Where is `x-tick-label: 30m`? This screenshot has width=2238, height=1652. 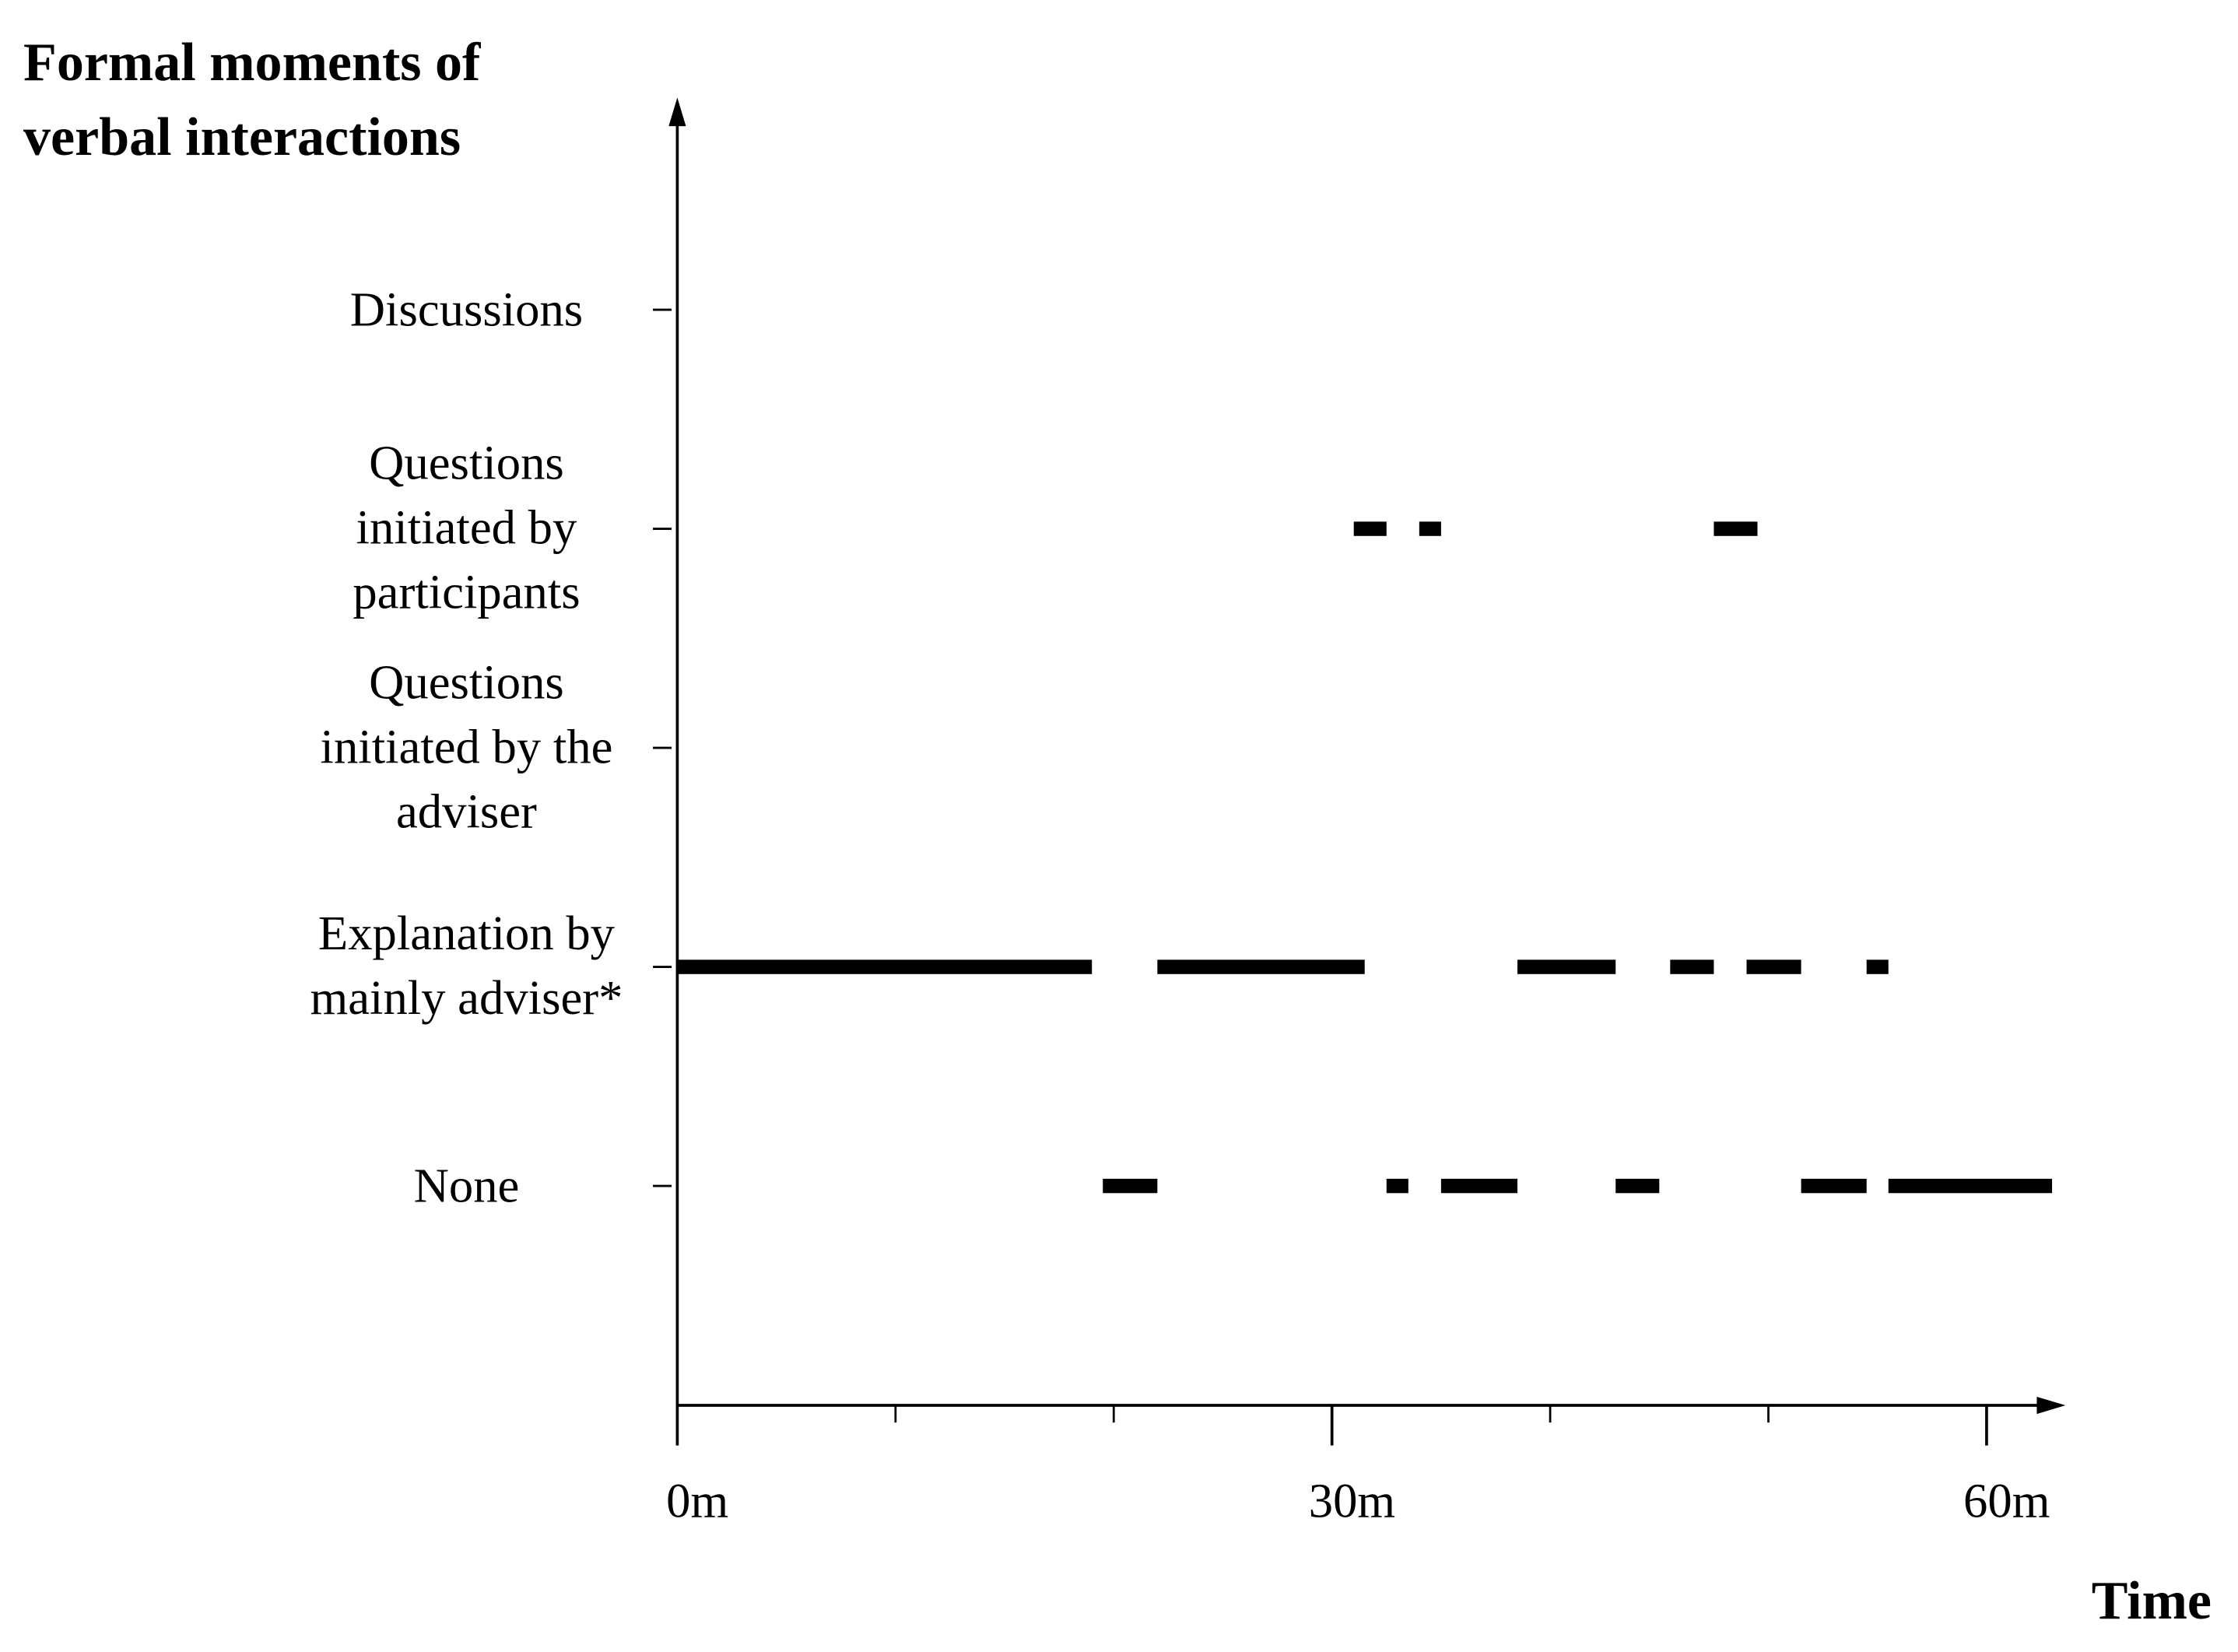 x-tick-label: 30m is located at coordinates (1352, 1500).